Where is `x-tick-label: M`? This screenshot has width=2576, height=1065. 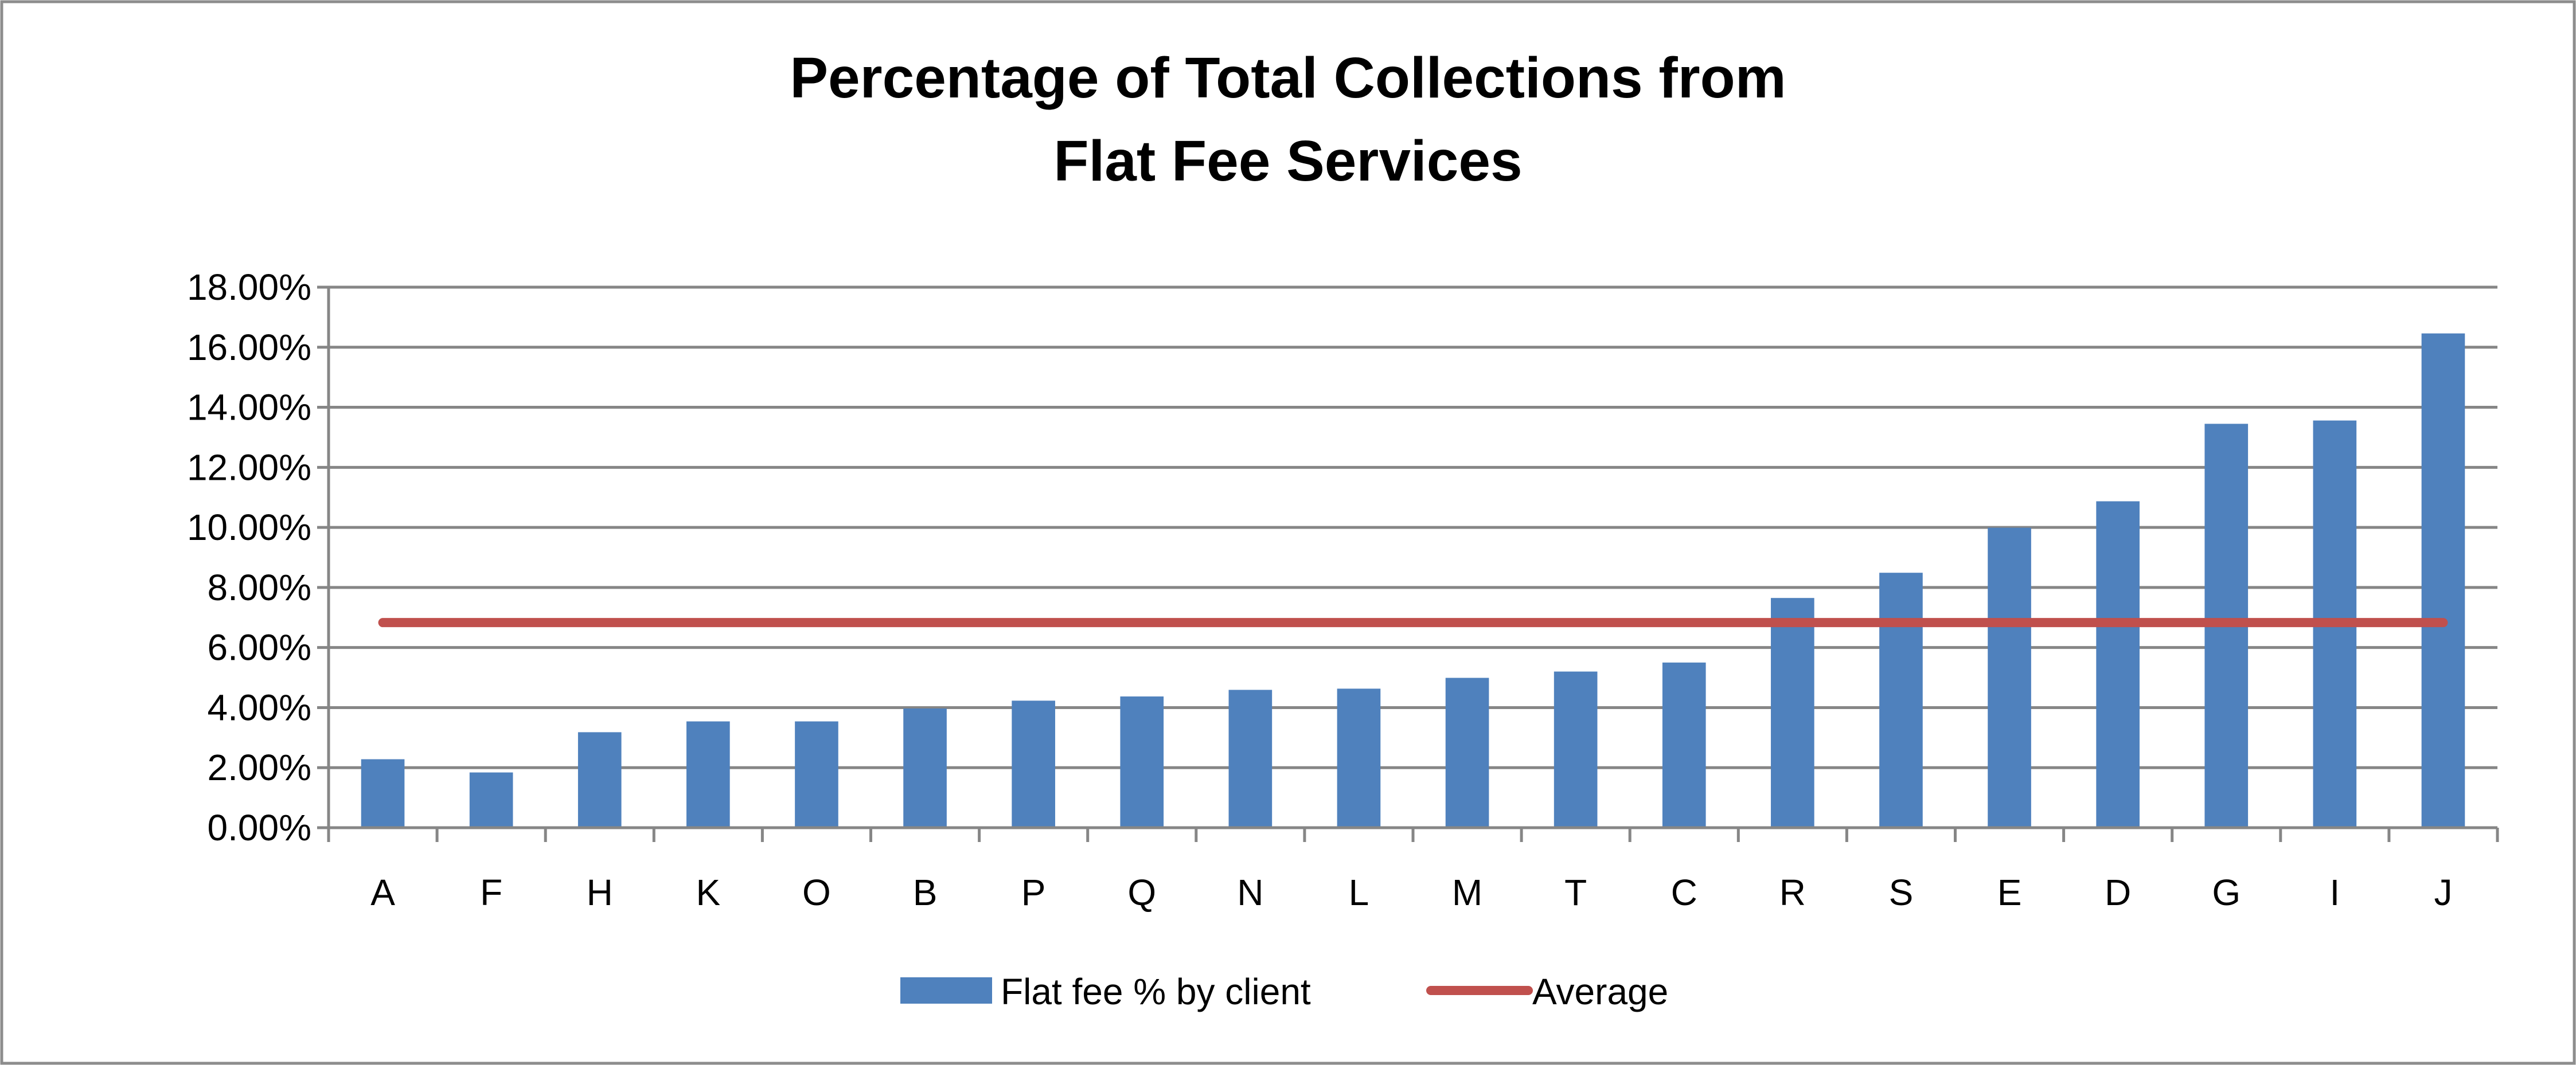
x-tick-label: M is located at coordinates (1467, 892).